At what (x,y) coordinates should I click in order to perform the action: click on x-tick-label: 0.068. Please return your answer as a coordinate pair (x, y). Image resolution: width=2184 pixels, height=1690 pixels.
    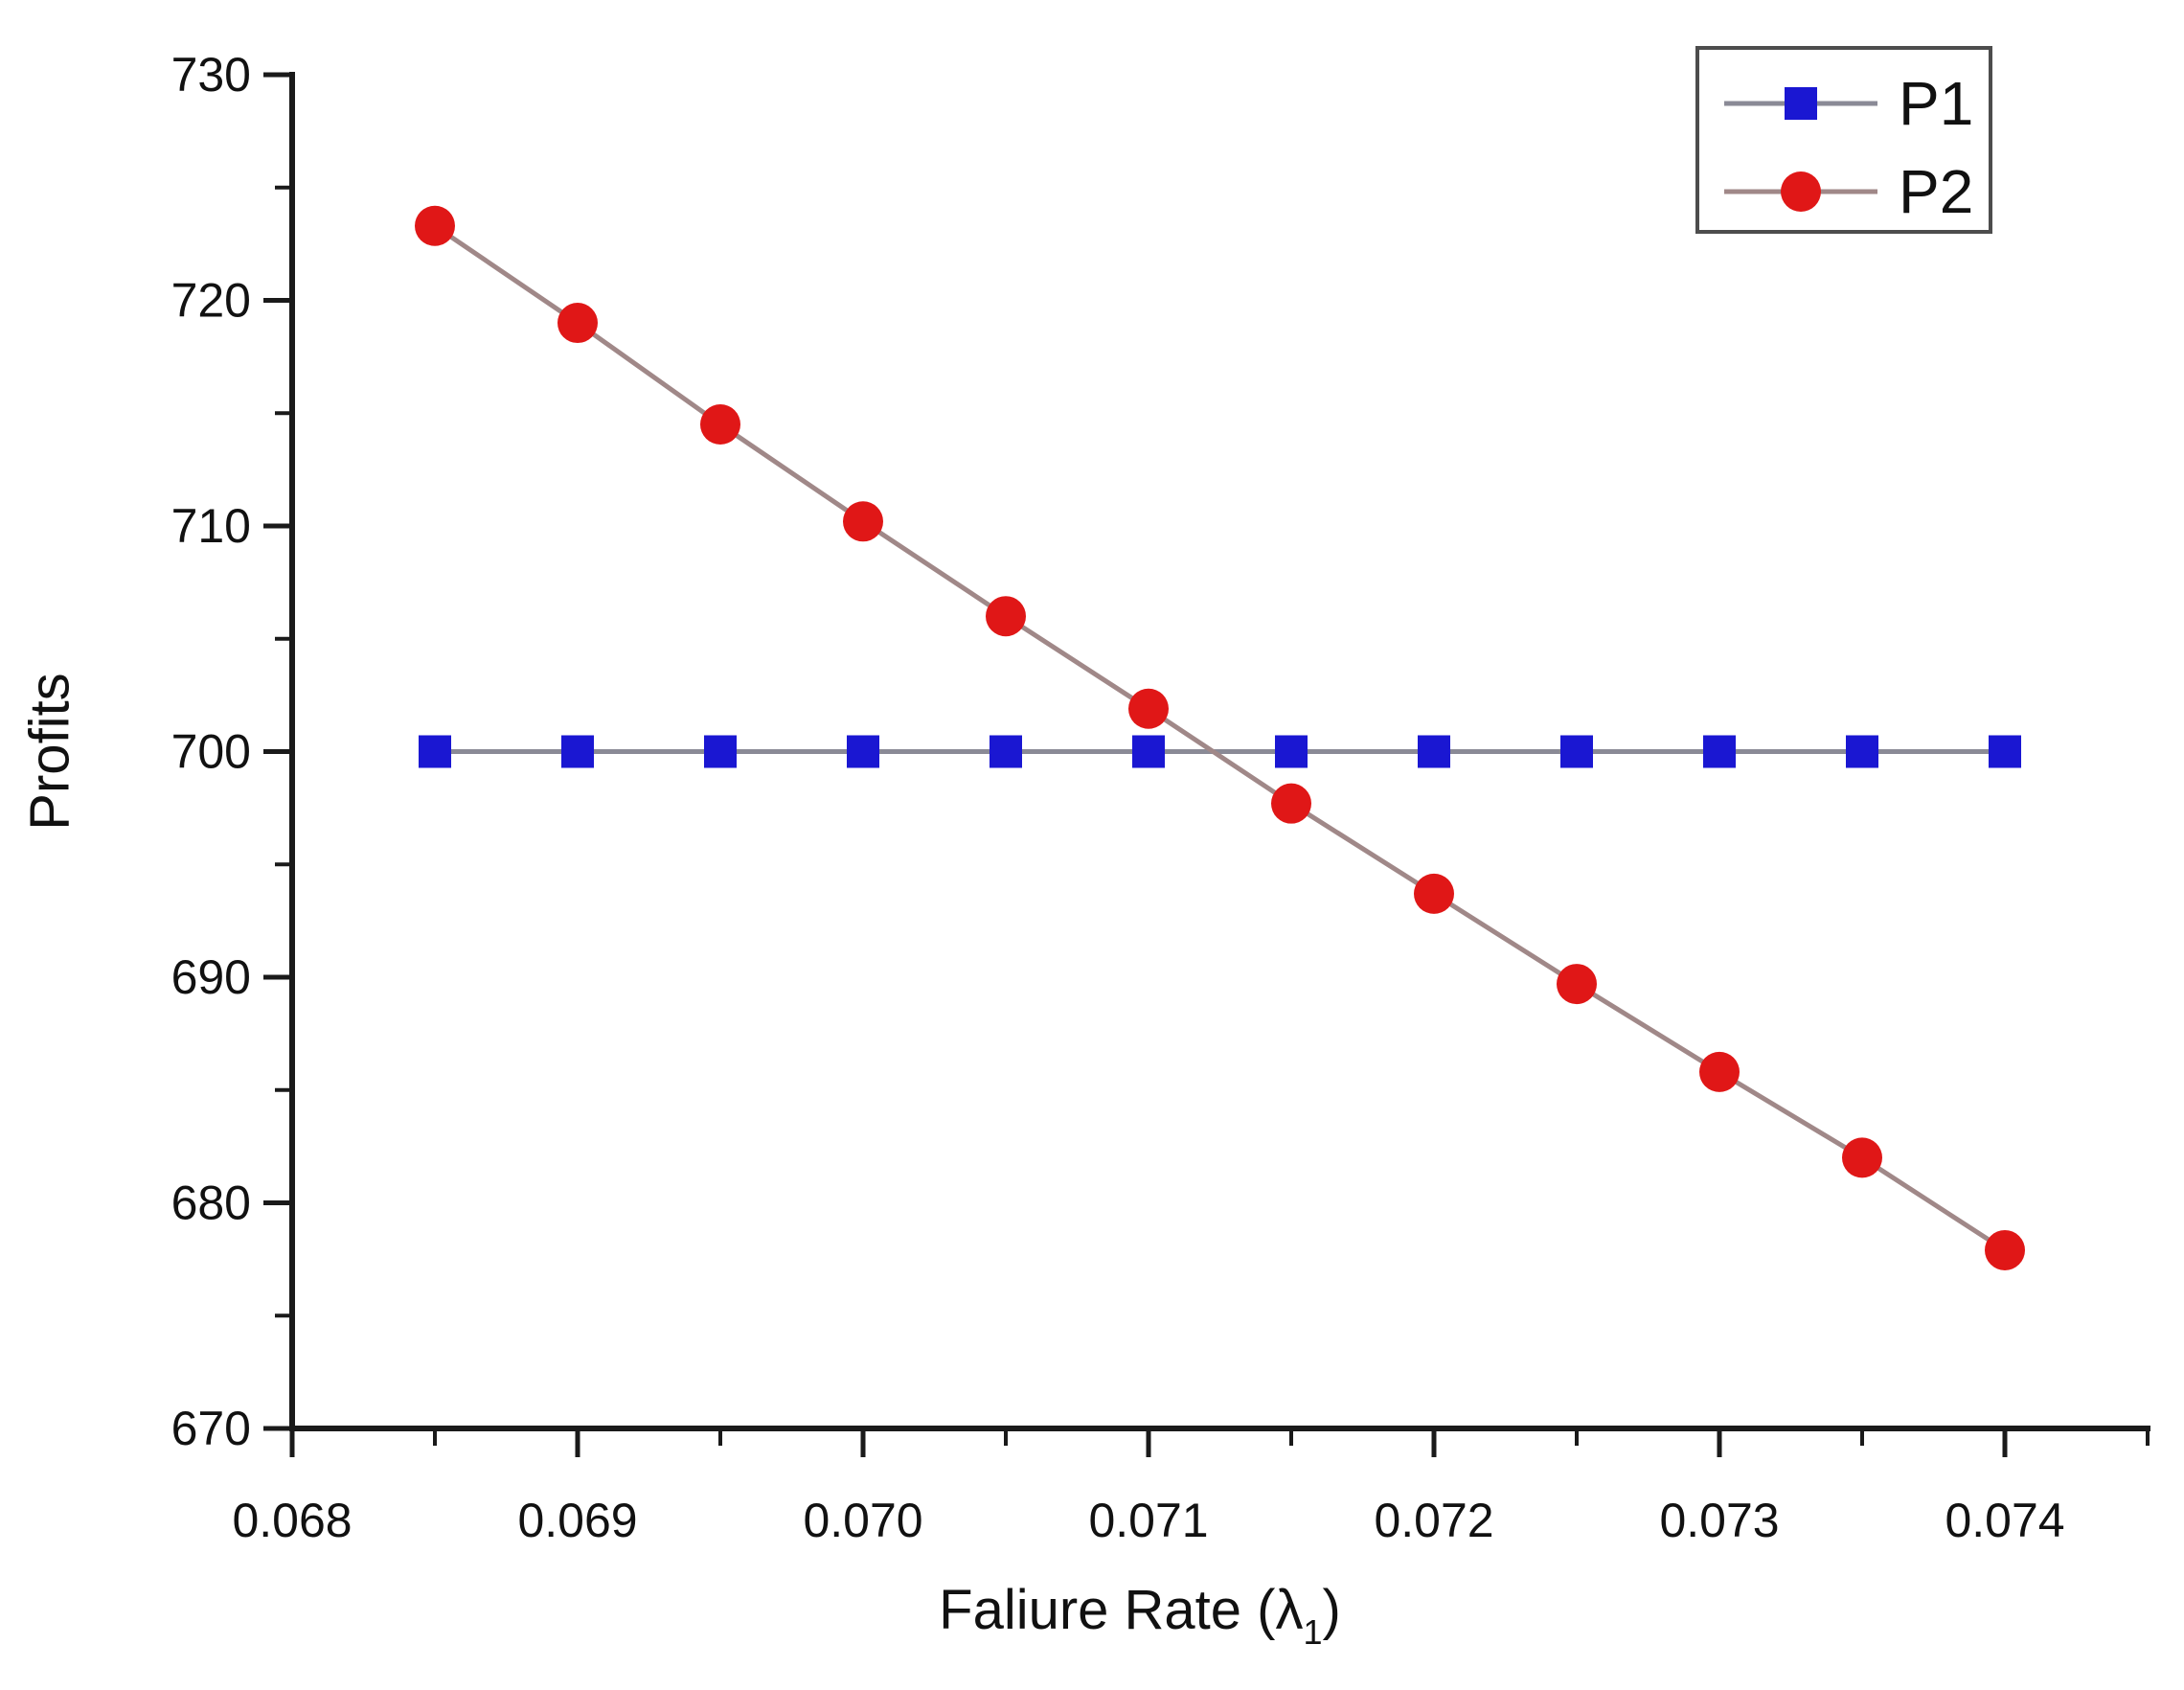
    Looking at the image, I should click on (292, 1520).